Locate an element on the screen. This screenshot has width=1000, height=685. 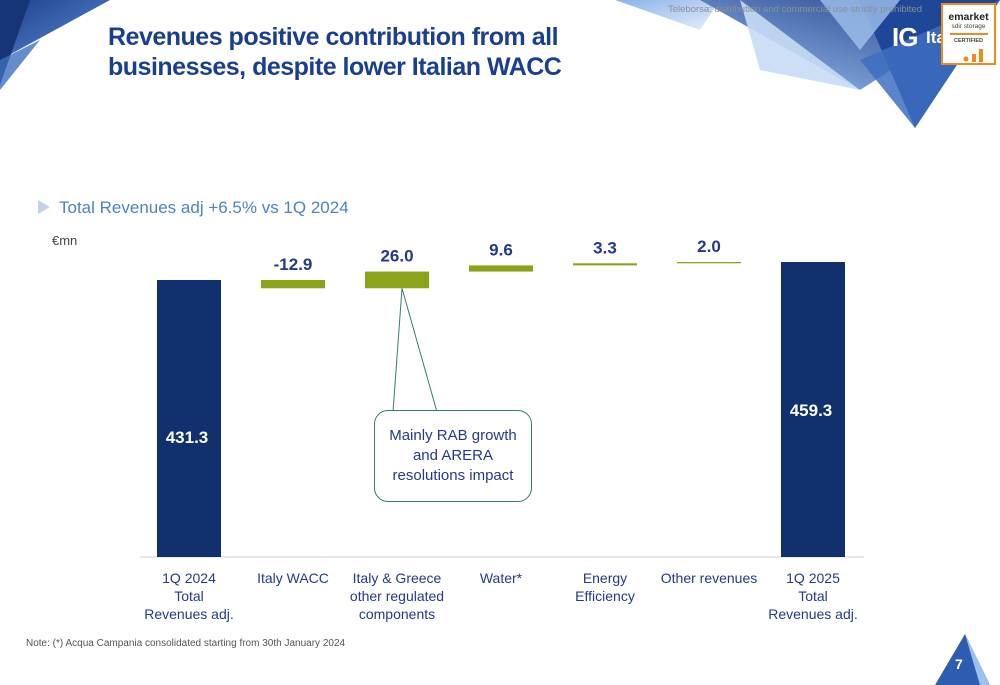
slide-title-line2: businesses, despite lower Italian WACC is located at coordinates (335, 67).